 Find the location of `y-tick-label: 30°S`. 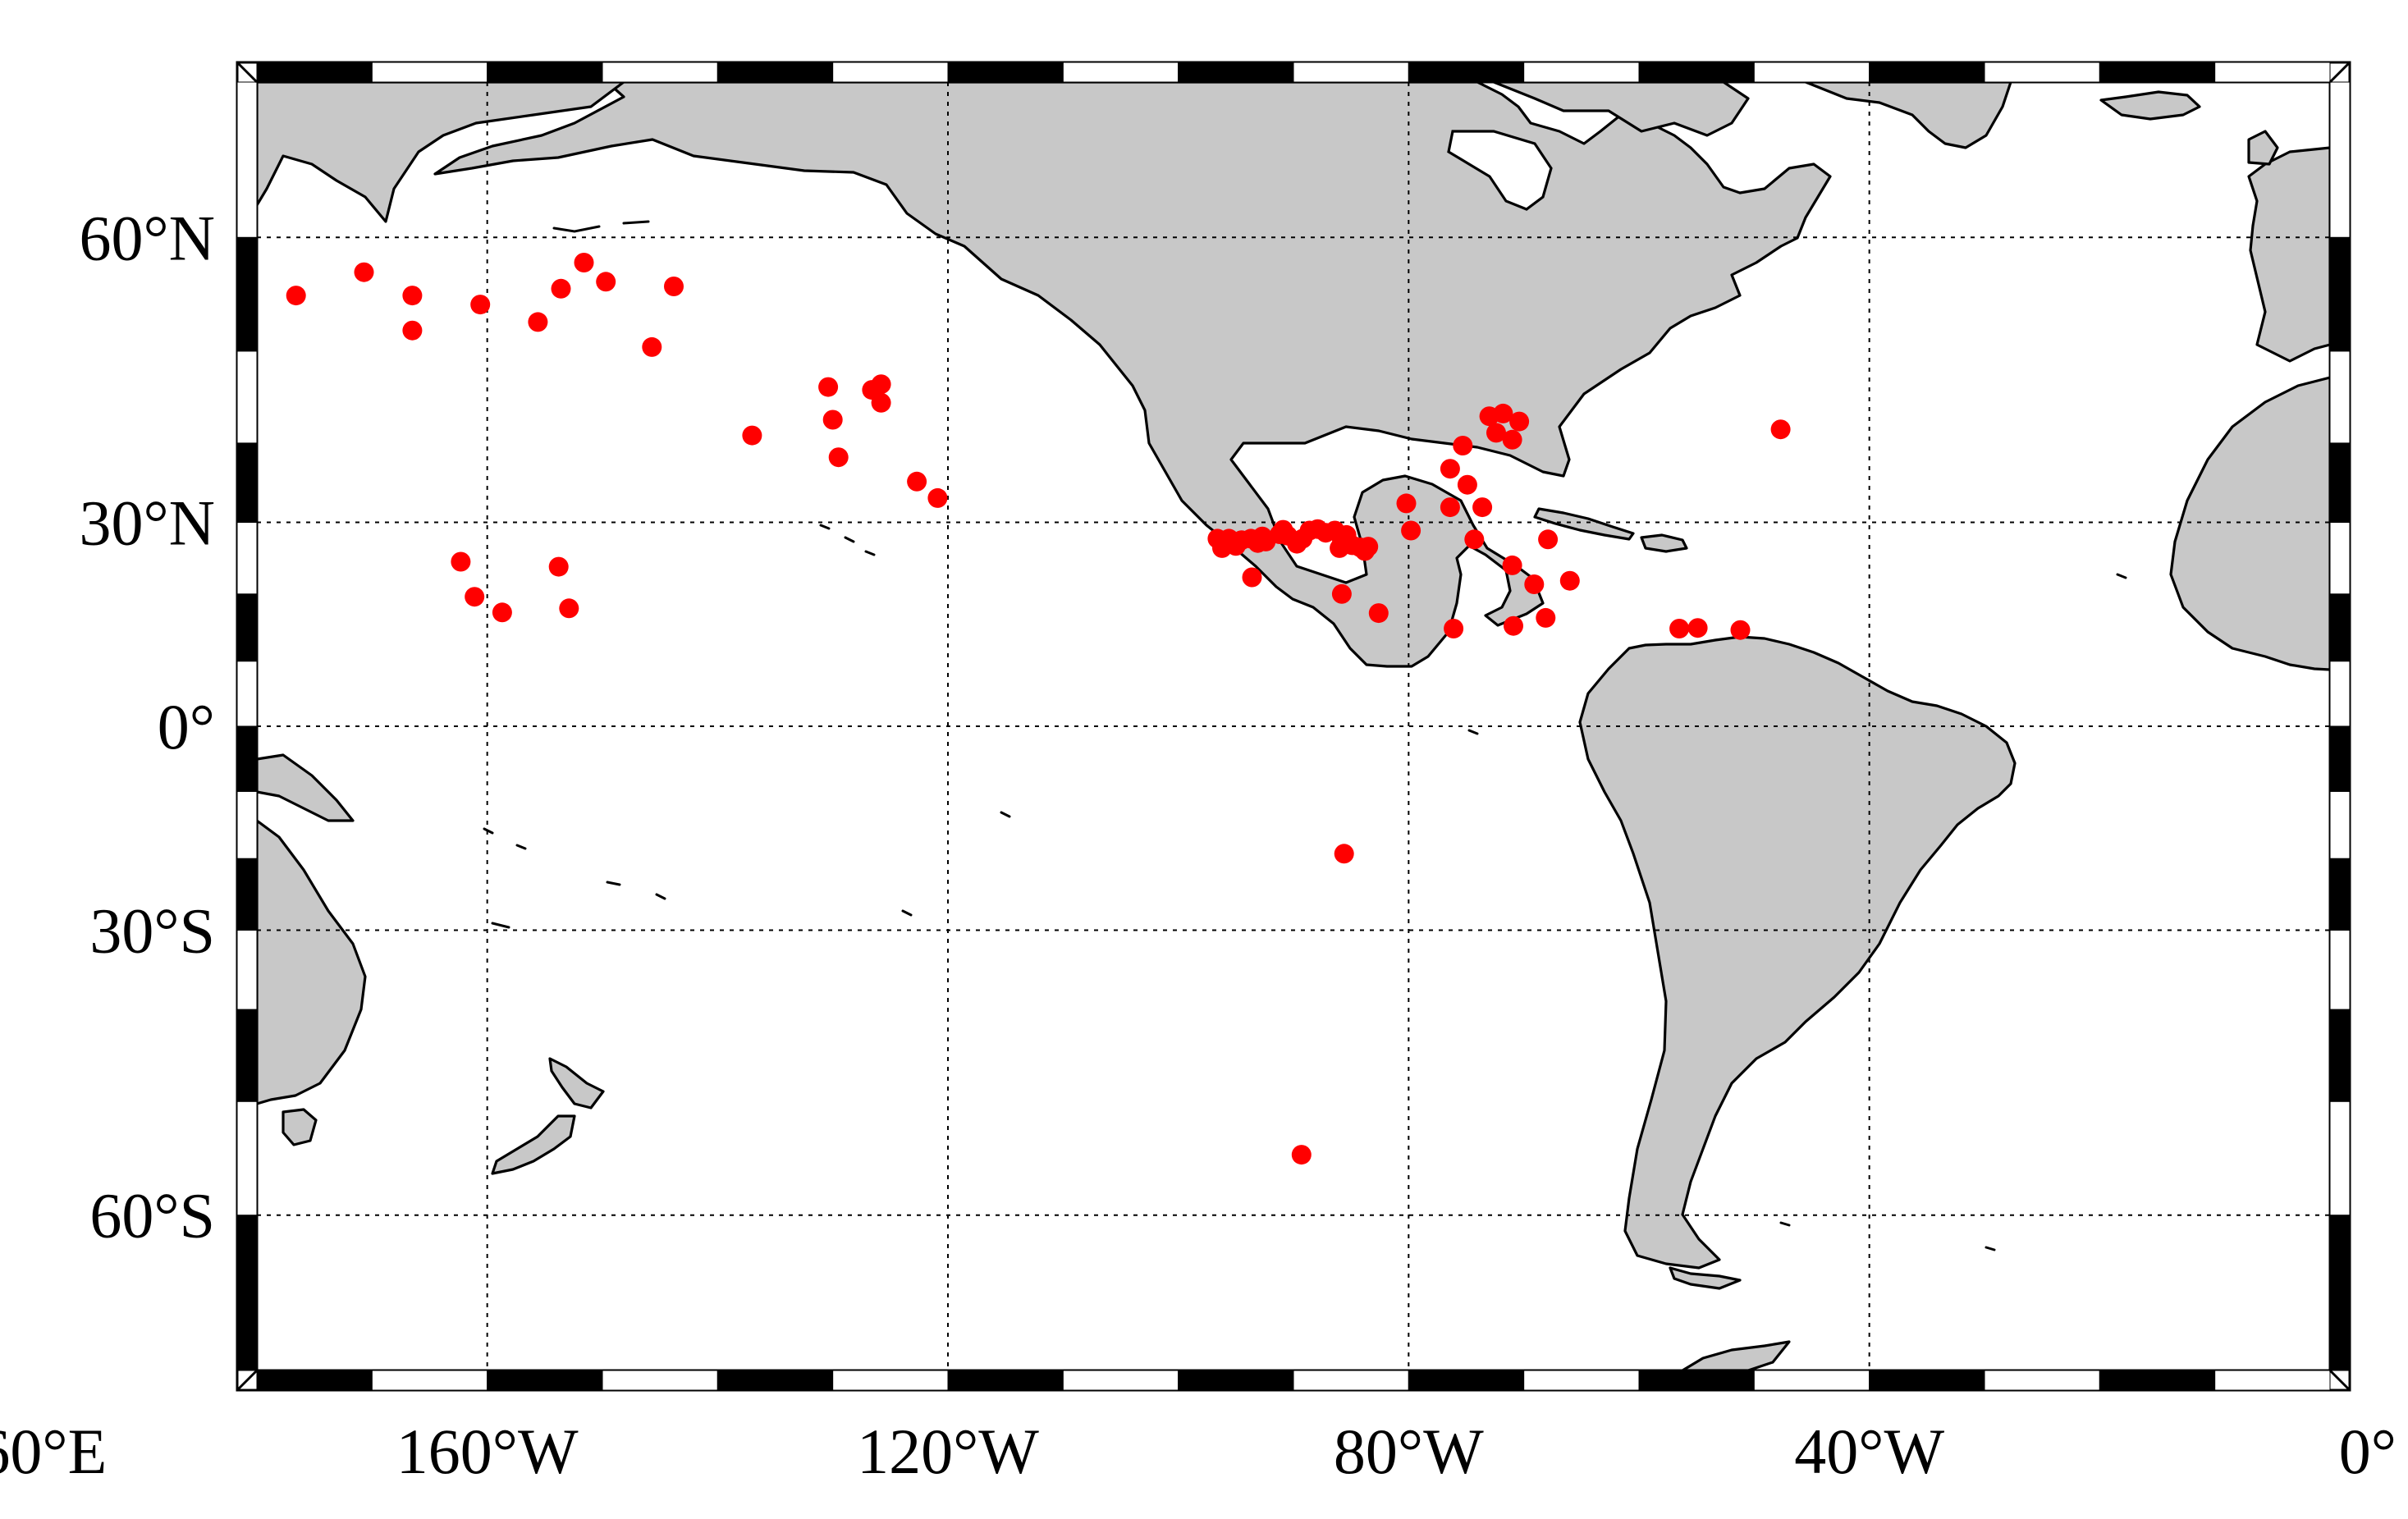

y-tick-label: 30°S is located at coordinates (152, 930).